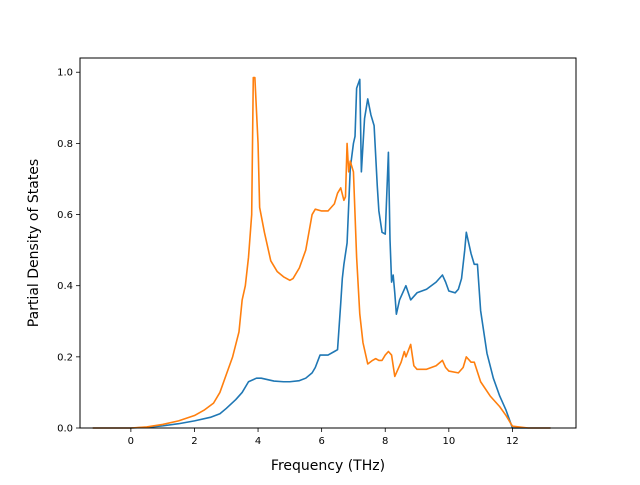 Image resolution: width=640 pixels, height=485 pixels. Describe the element at coordinates (328, 466) in the screenshot. I see `x-axis-label: Frequency (THz)` at that location.